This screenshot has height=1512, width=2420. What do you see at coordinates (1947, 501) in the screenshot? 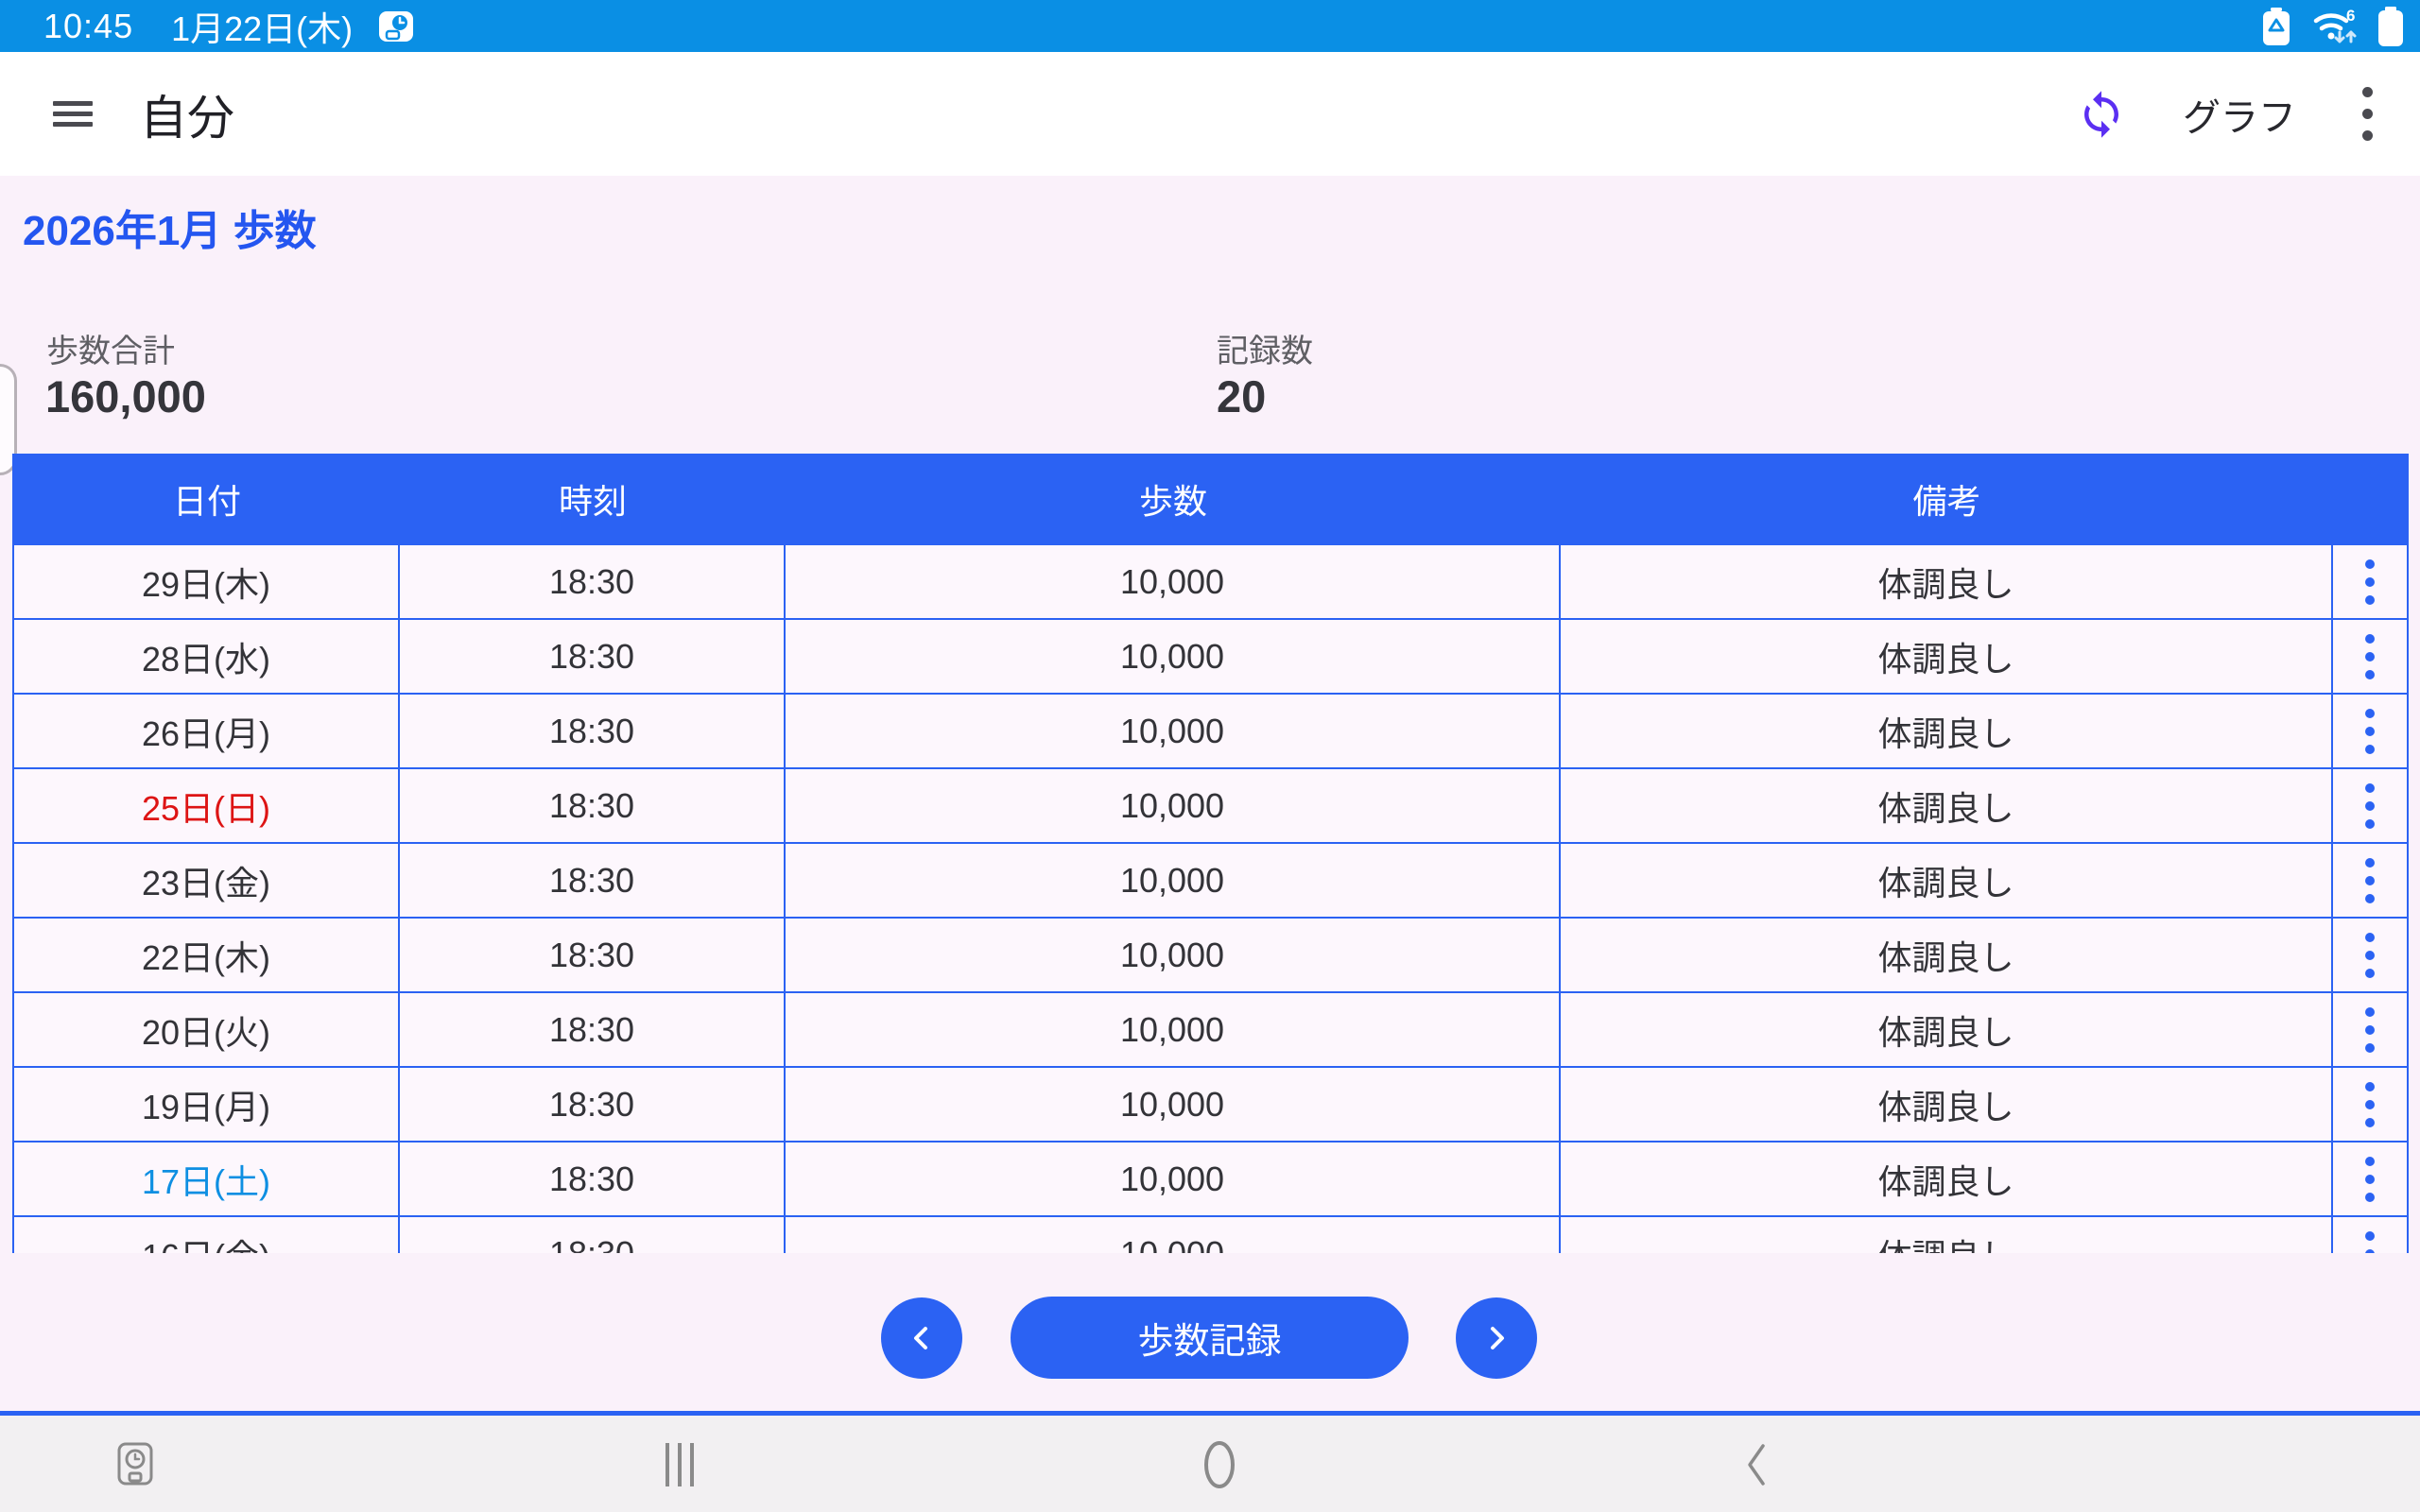
I see `column-header-note: 備考` at bounding box center [1947, 501].